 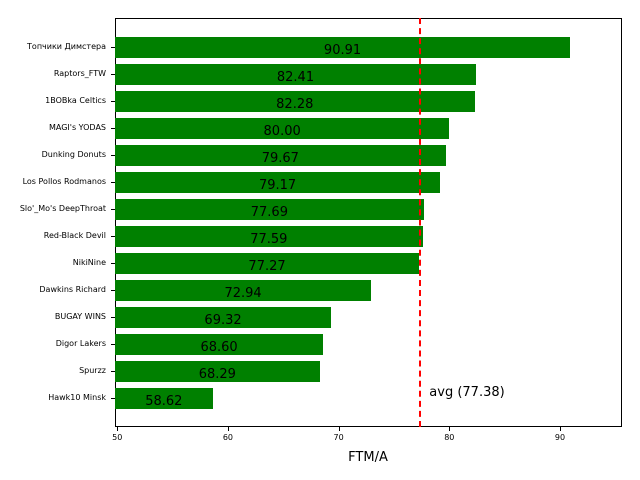 What do you see at coordinates (467, 392) in the screenshot?
I see `average-label: avg (77.38)` at bounding box center [467, 392].